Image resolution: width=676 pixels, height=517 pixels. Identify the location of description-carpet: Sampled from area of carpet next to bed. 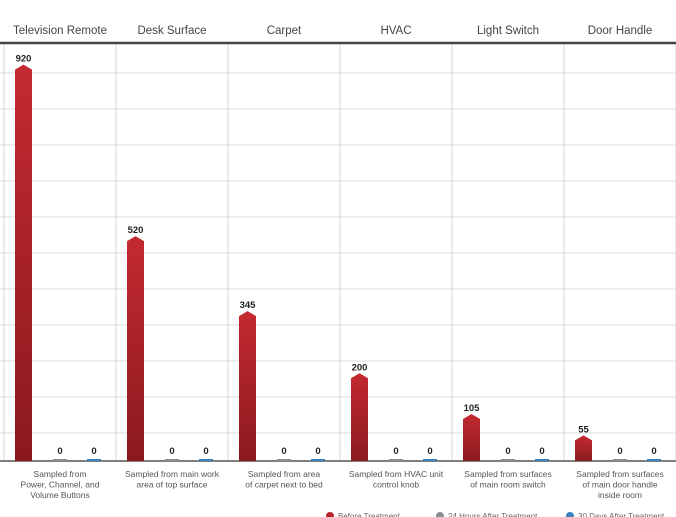
(284, 479).